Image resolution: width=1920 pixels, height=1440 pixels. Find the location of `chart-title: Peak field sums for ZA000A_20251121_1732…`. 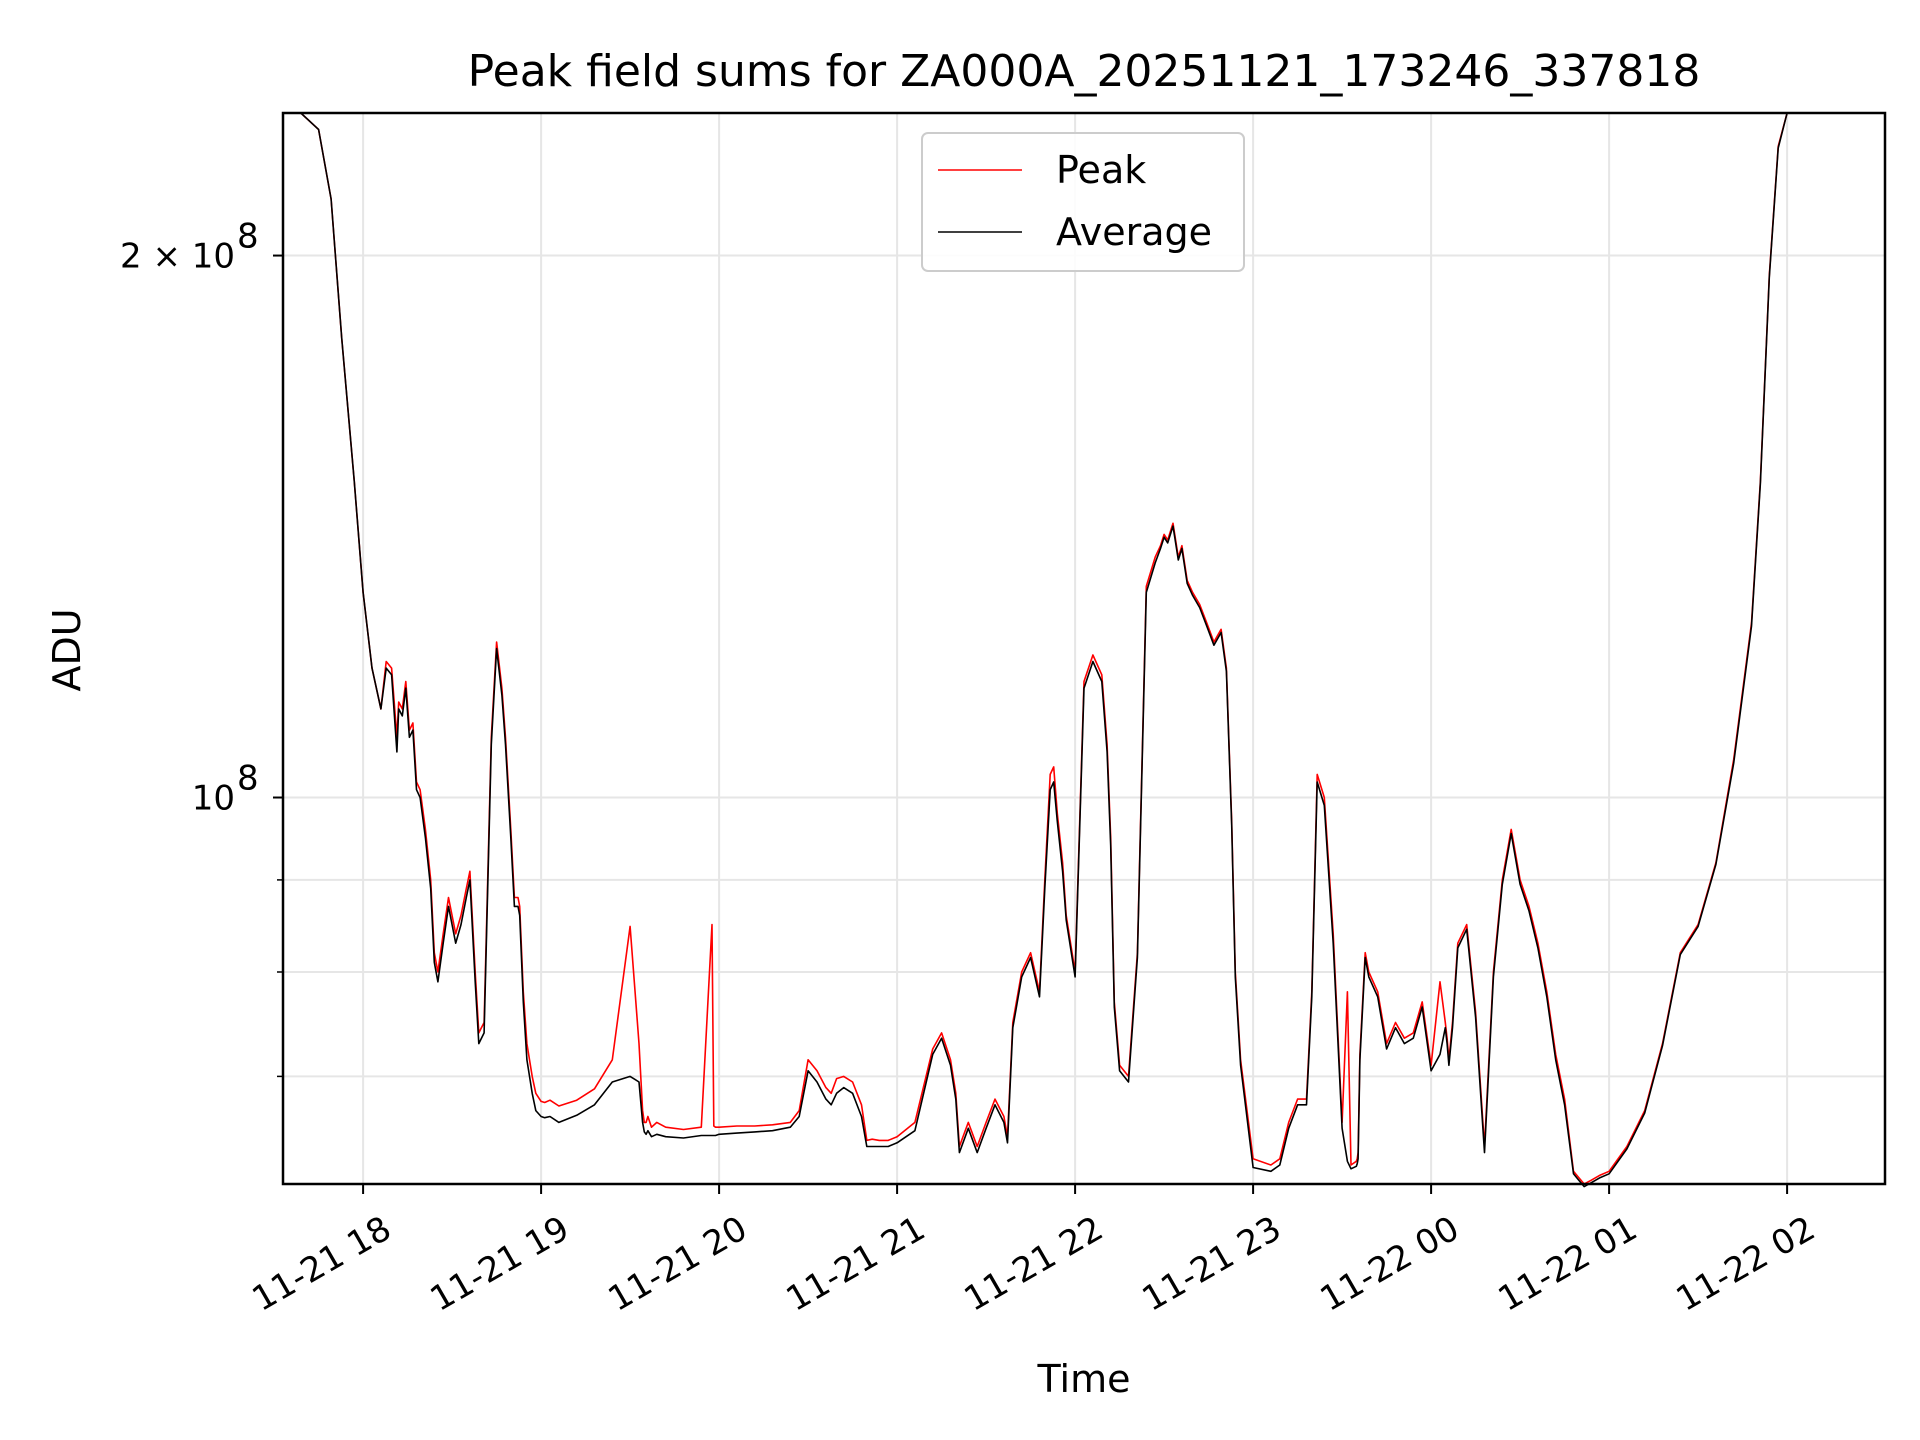

chart-title: Peak field sums for ZA000A_20251121_1732… is located at coordinates (1084, 71).